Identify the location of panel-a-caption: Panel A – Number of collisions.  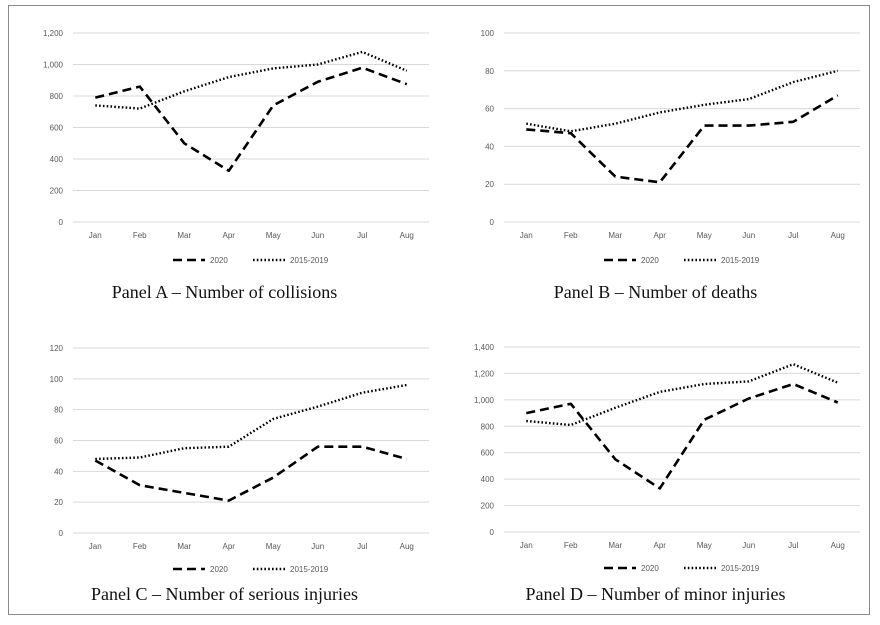
(224, 292).